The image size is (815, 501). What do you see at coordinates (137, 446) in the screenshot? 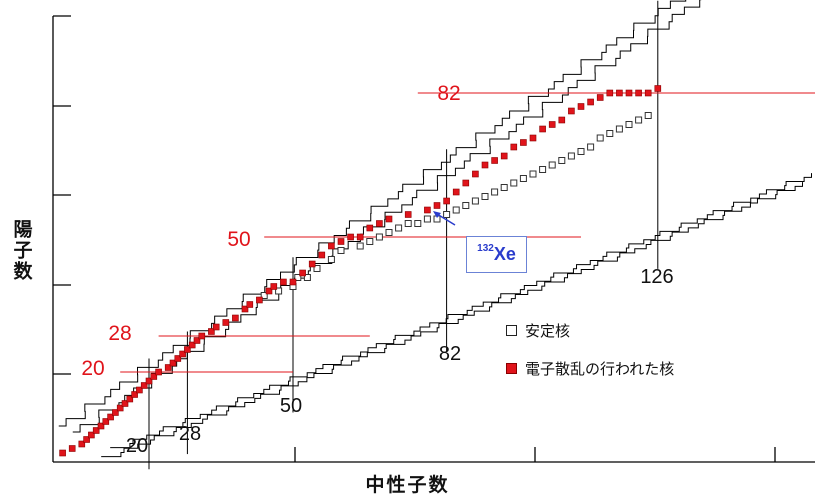
I see `neutron-magic-label: 20` at bounding box center [137, 446].